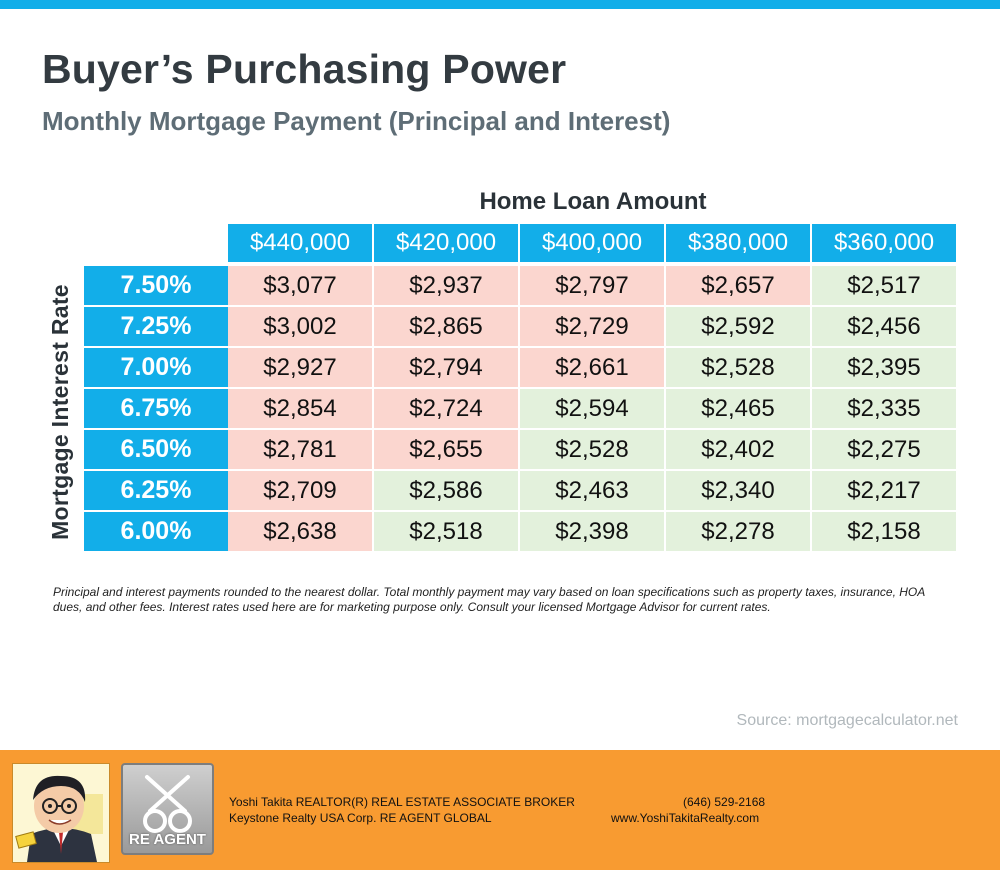 The image size is (1000, 870). What do you see at coordinates (884, 490) in the screenshot?
I see `payment-cell: $2,217` at bounding box center [884, 490].